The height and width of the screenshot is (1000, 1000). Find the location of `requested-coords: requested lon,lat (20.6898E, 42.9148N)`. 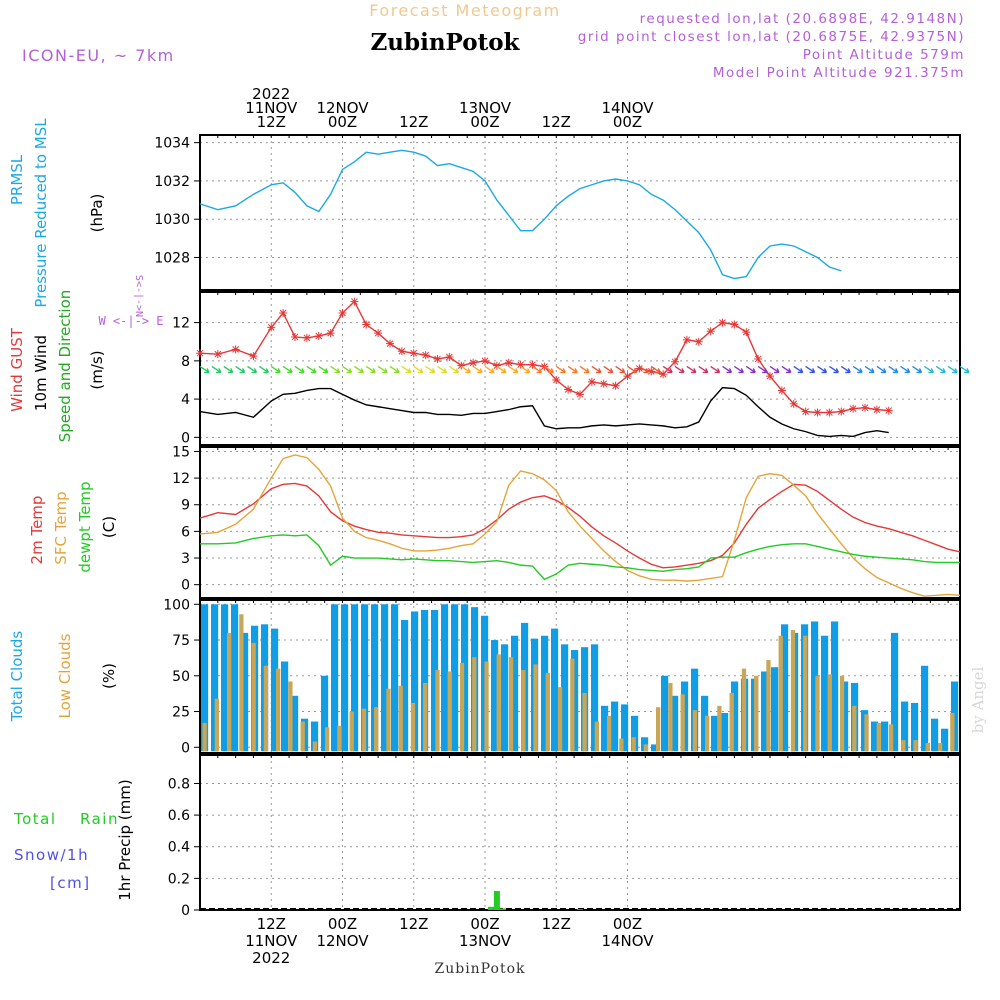

requested-coords: requested lon,lat (20.6898E, 42.9148N) is located at coordinates (802, 19).